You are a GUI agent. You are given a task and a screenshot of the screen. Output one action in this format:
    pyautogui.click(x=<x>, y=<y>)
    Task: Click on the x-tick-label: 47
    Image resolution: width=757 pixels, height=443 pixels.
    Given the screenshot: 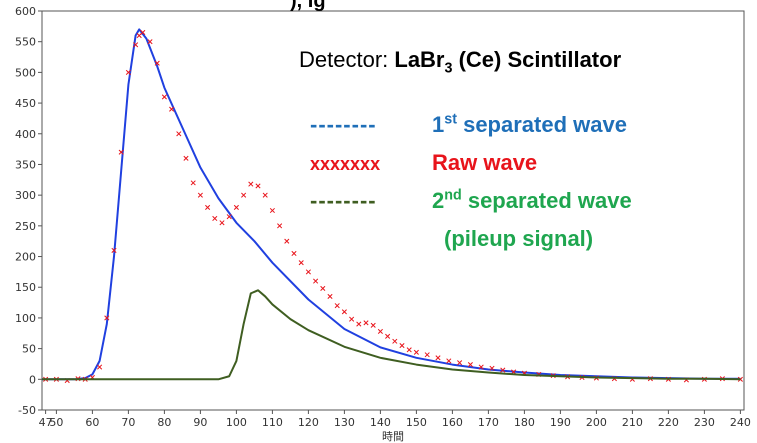 What is the action you would take?
    pyautogui.click(x=46, y=422)
    